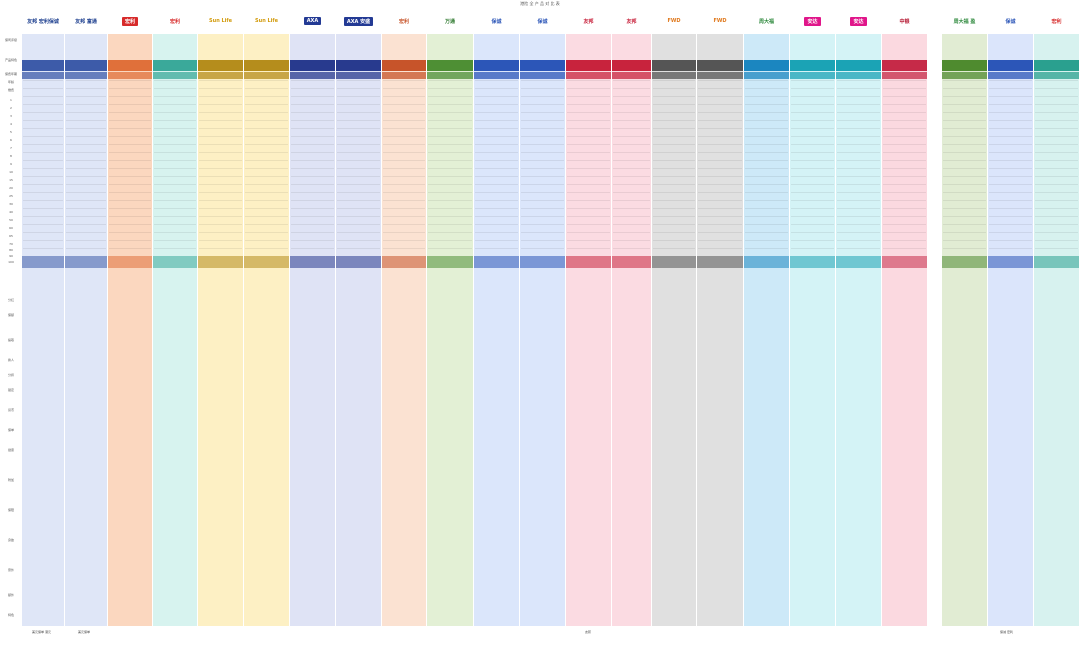 The width and height of the screenshot is (1080, 652). Describe the element at coordinates (542, 21) in the screenshot. I see `company-logo: 保诚` at that location.